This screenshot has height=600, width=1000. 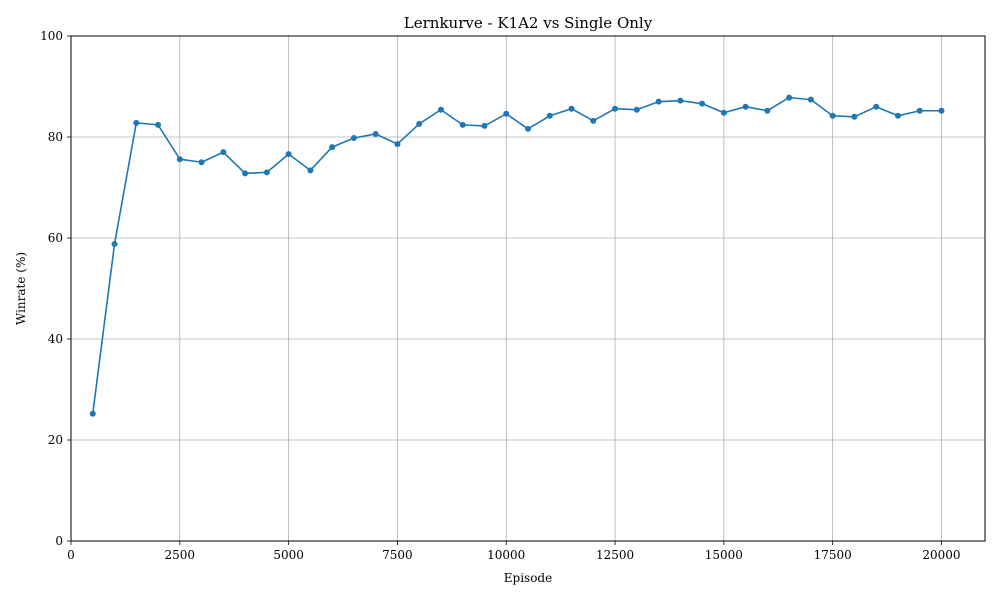 What do you see at coordinates (55, 137) in the screenshot?
I see `y-tick-label: 80` at bounding box center [55, 137].